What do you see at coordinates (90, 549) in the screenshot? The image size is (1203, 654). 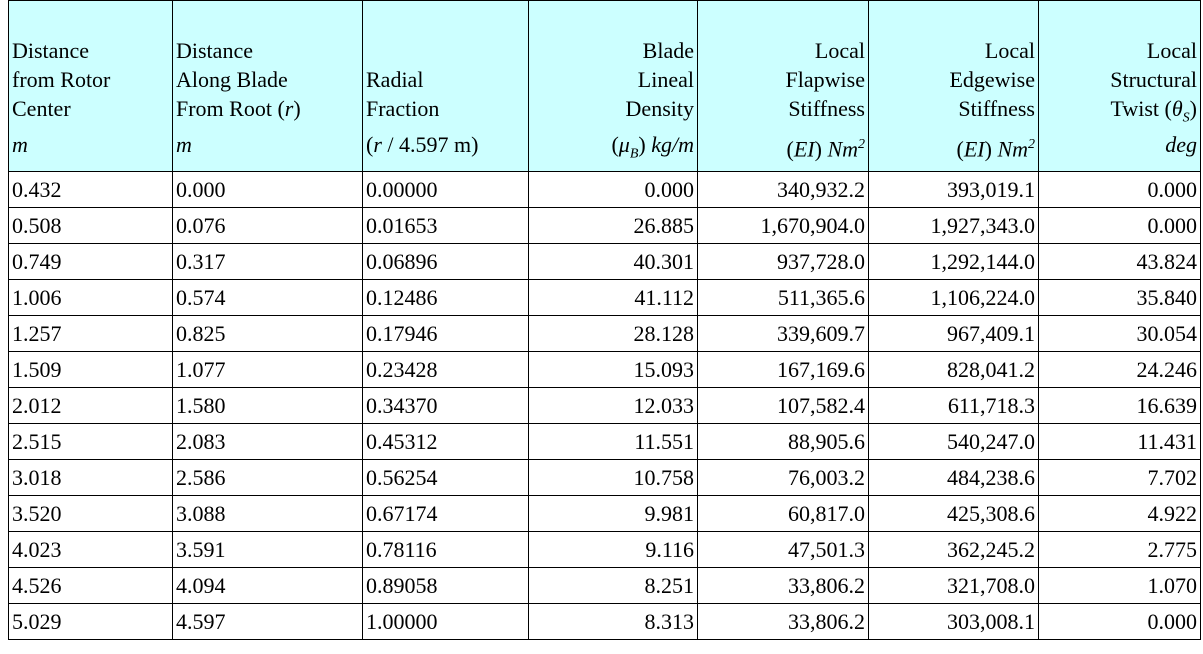 I see `data-cell: 4.023` at bounding box center [90, 549].